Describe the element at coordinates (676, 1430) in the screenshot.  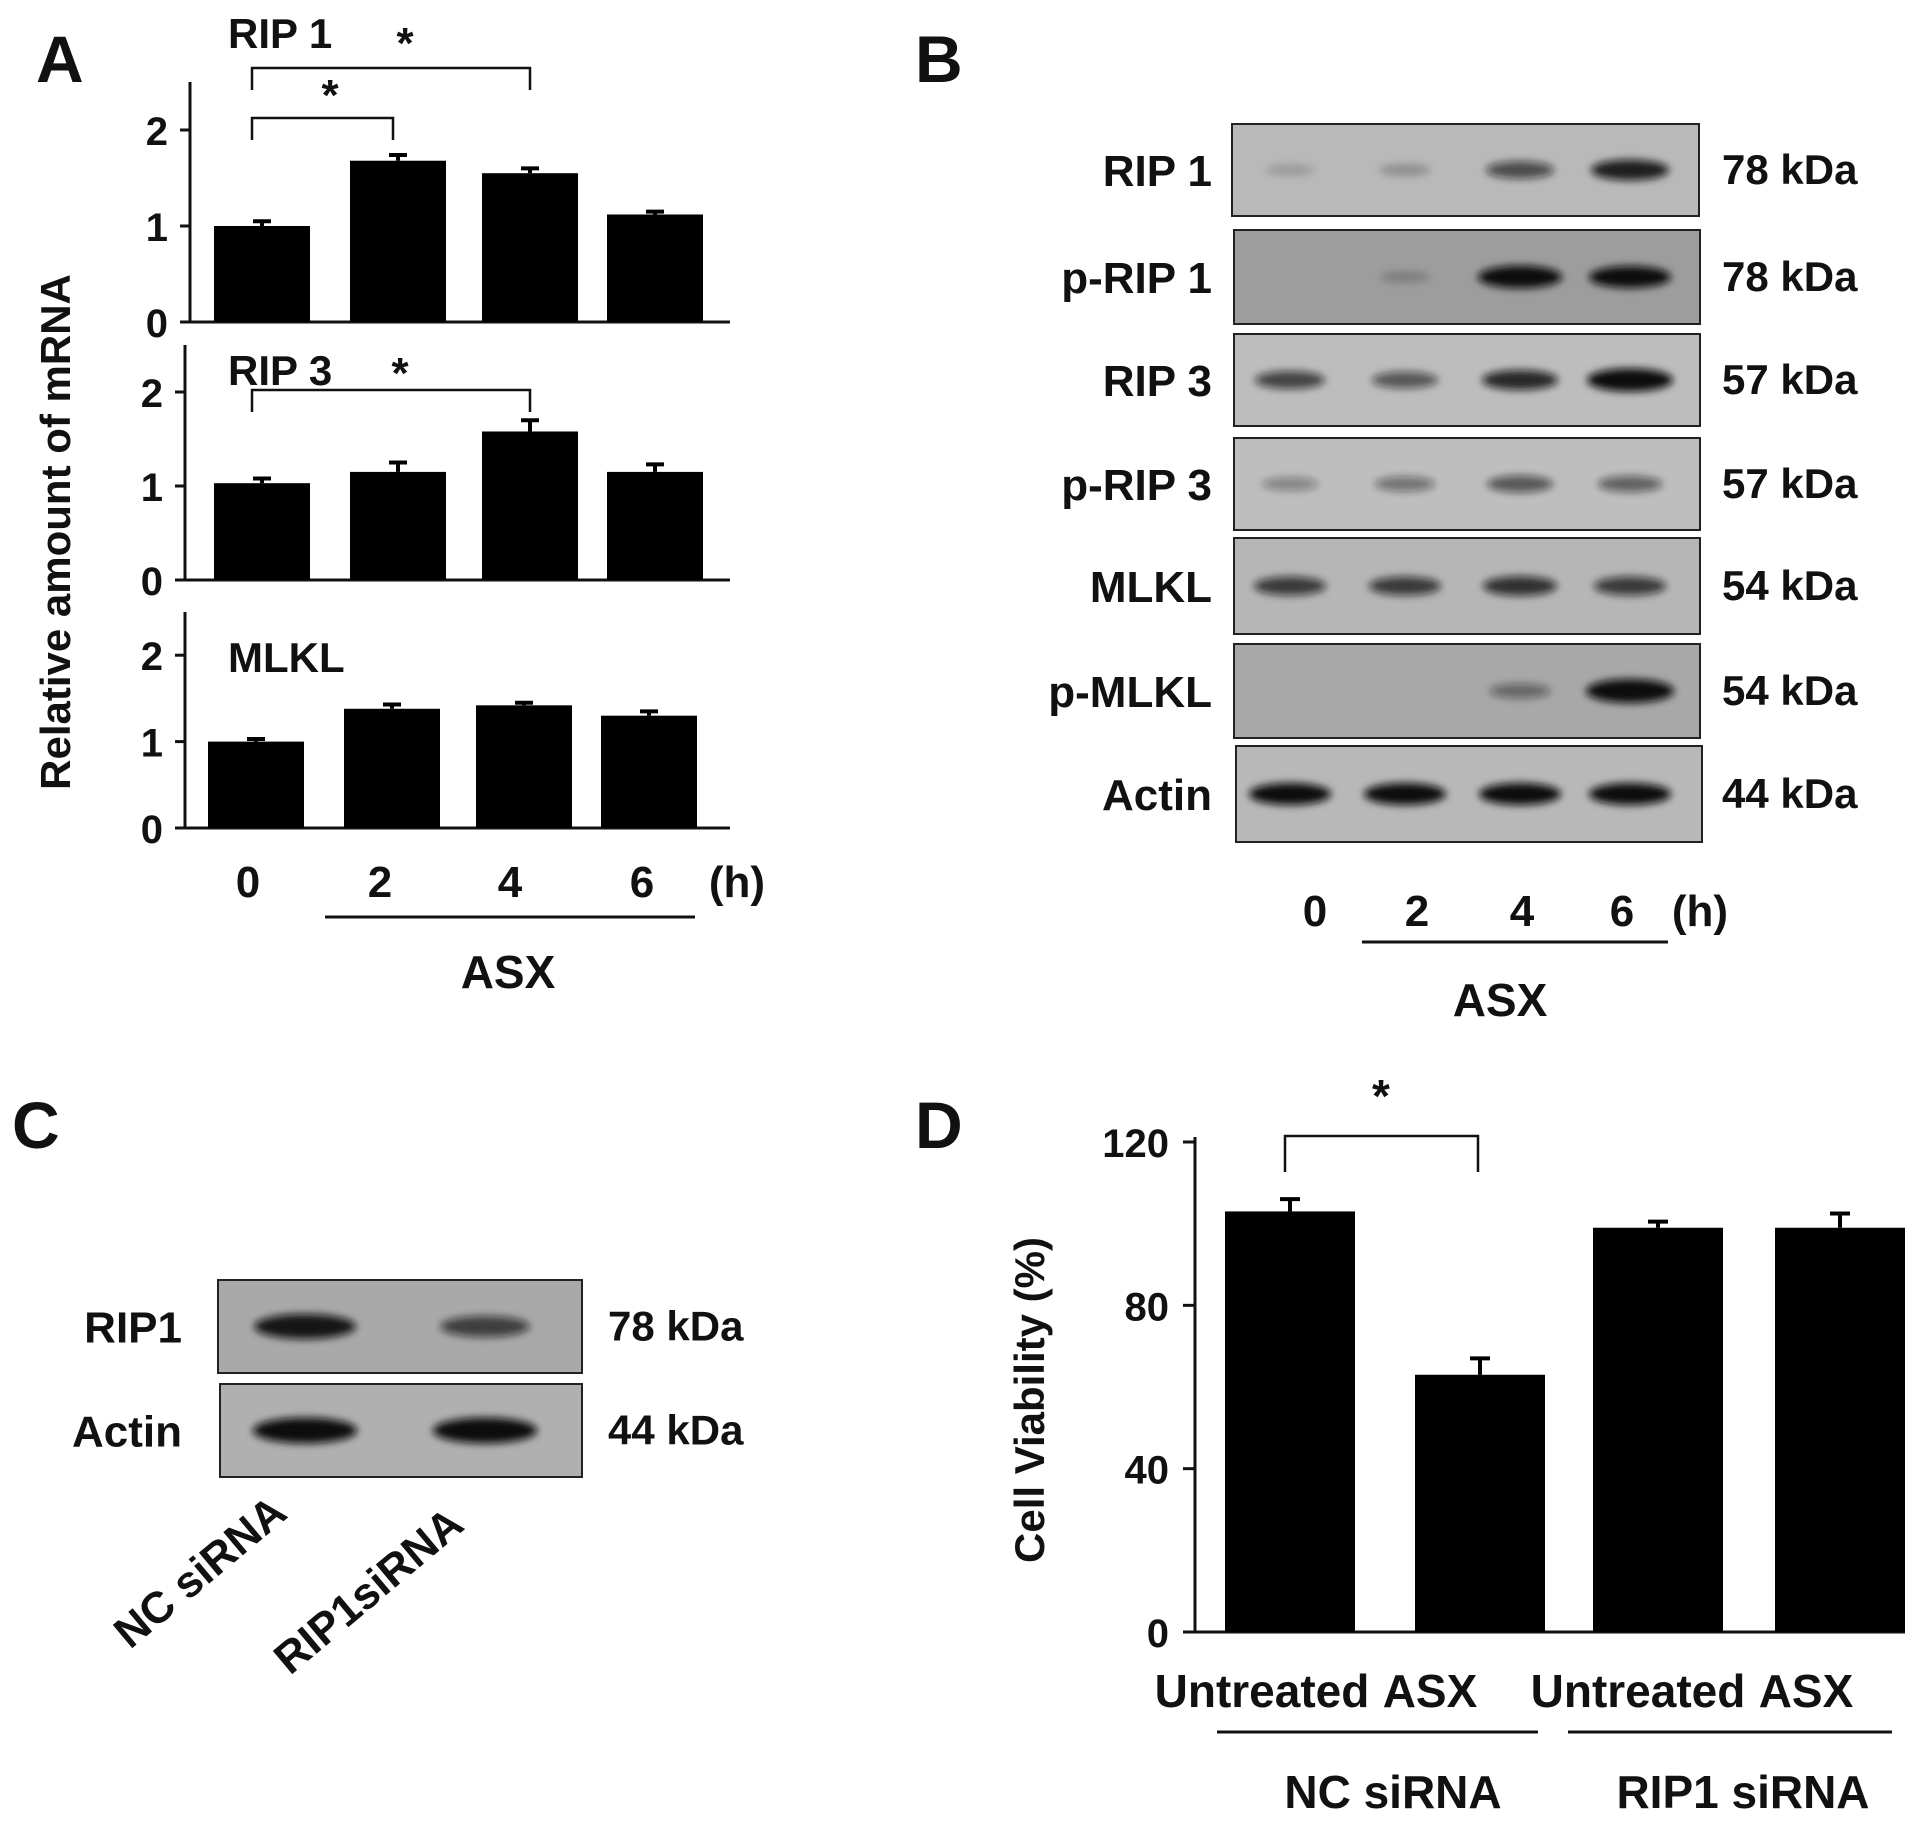
I see `panel-c-size-label: 44 kDa` at that location.